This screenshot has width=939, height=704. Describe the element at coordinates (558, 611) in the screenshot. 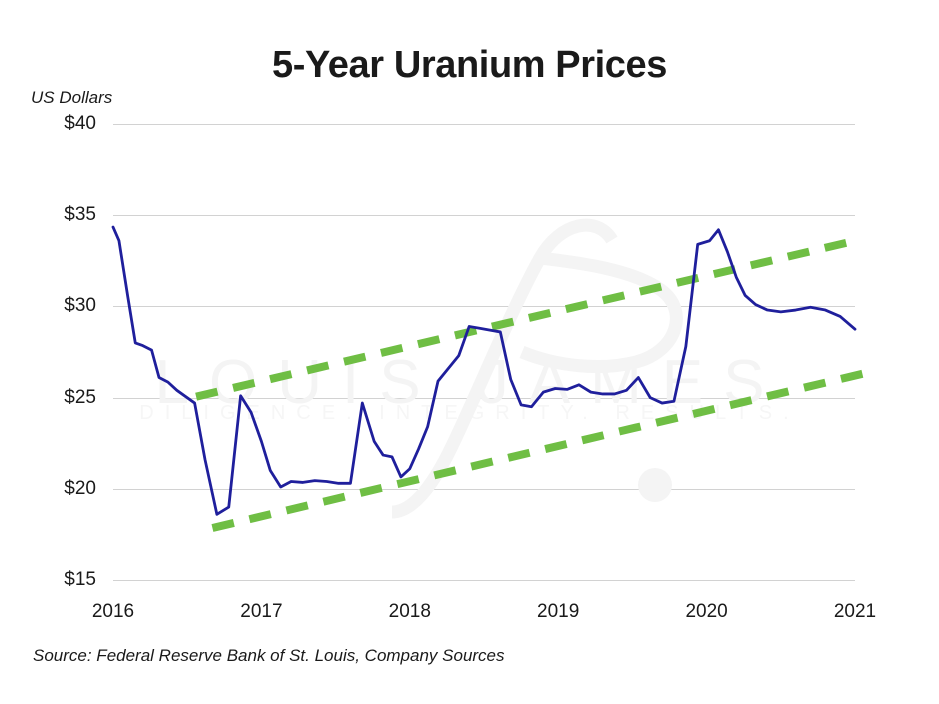

I see `x-tick-label: 2019` at that location.